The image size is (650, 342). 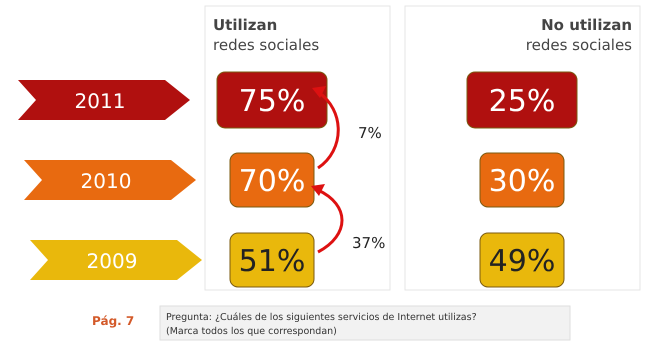 I want to click on text: Pregunta: ¿Cuáles de los siguientes servicios de Internet utilizas? (Marca todos los que correspondan), so click(x=321, y=324).